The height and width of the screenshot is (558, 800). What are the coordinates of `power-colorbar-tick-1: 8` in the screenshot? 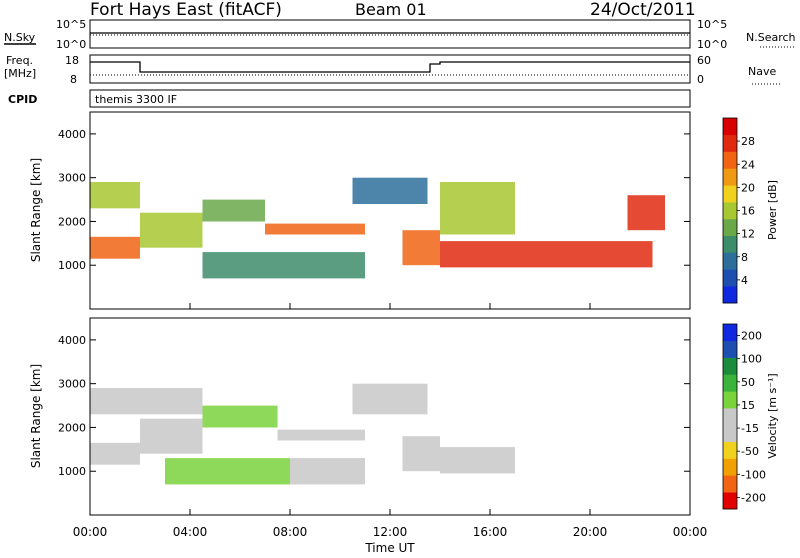 It's located at (744, 257).